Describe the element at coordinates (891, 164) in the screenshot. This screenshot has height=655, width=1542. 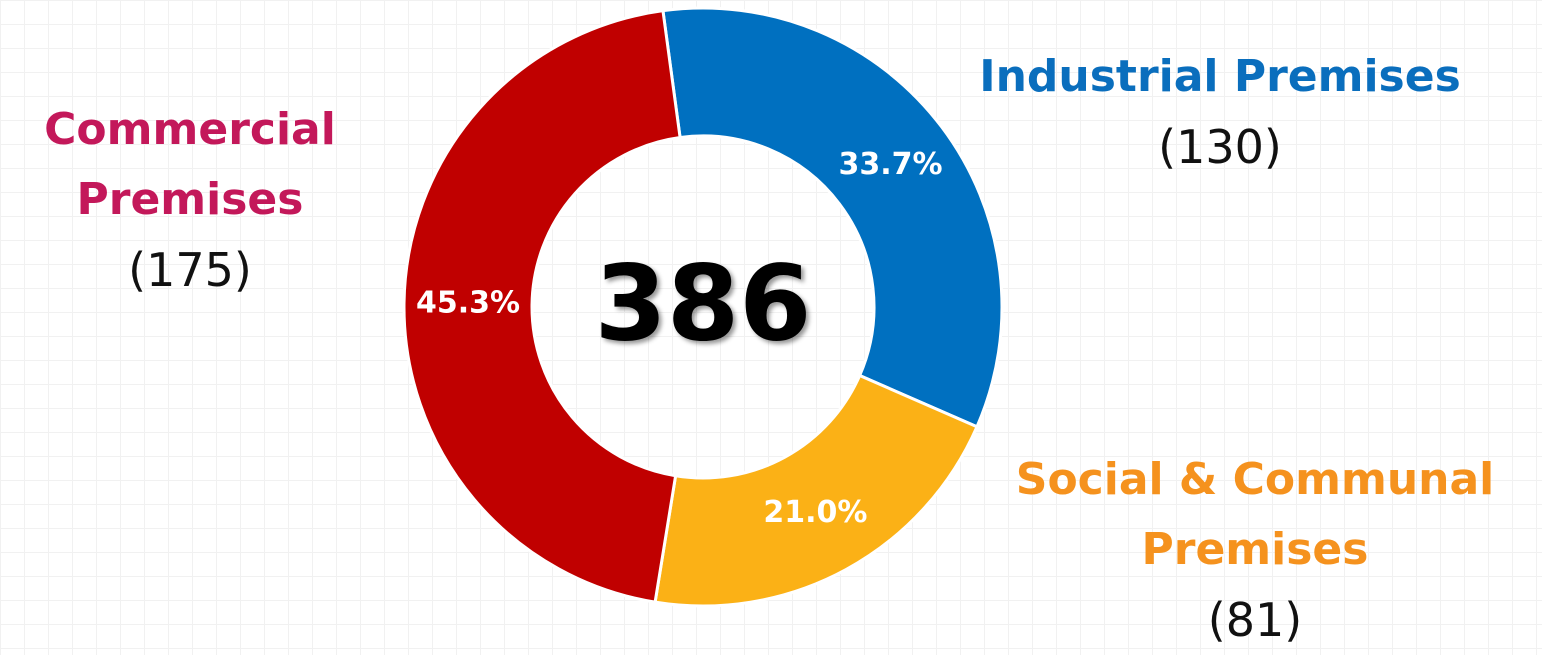
I see `percent-label: 33.7%` at that location.